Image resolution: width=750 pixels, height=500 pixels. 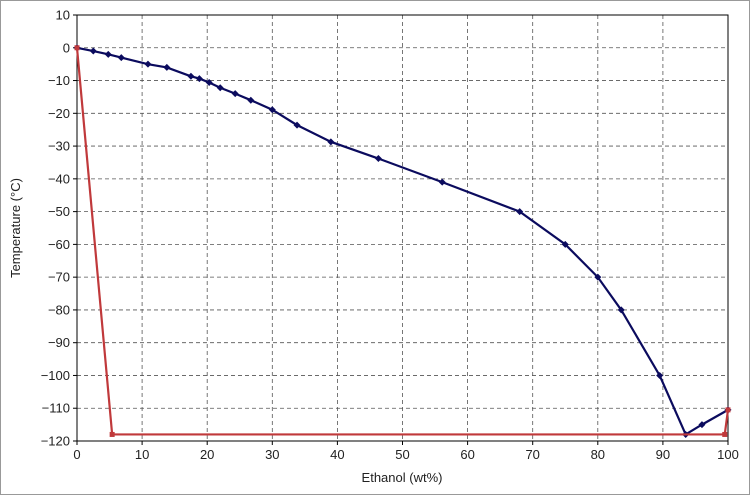 I want to click on y-tick-label: −110, so click(x=56, y=408).